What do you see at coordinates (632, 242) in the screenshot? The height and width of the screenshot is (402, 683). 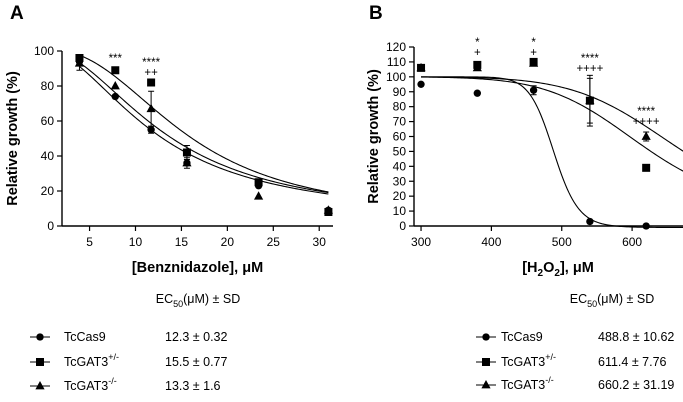 I see `x-tick-label: 600` at bounding box center [632, 242].